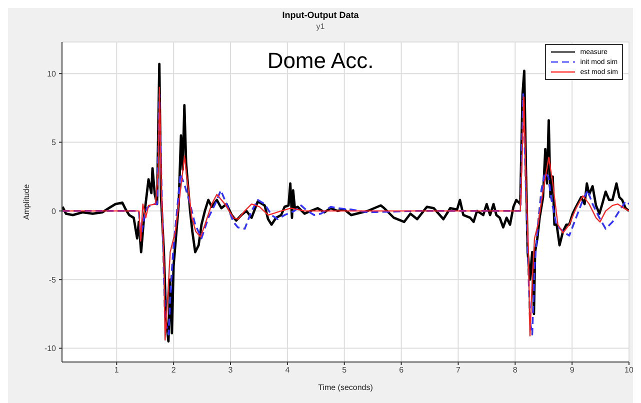 The width and height of the screenshot is (641, 403). What do you see at coordinates (572, 370) in the screenshot?
I see `x-tick-label: 9` at bounding box center [572, 370].